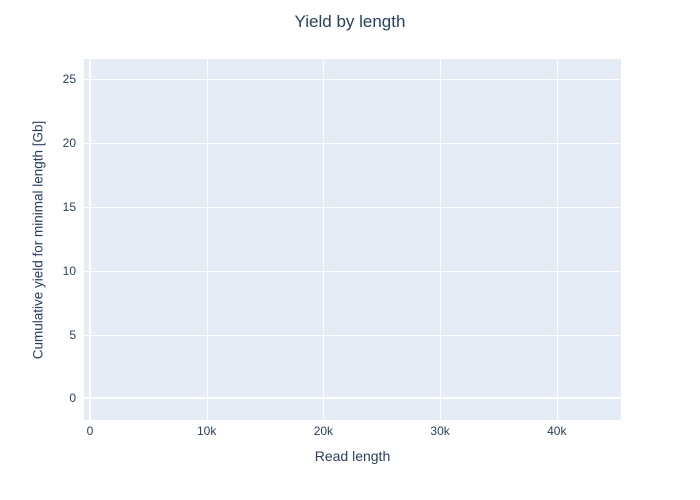  What do you see at coordinates (72, 334) in the screenshot?
I see `y-tick-label: 5` at bounding box center [72, 334].